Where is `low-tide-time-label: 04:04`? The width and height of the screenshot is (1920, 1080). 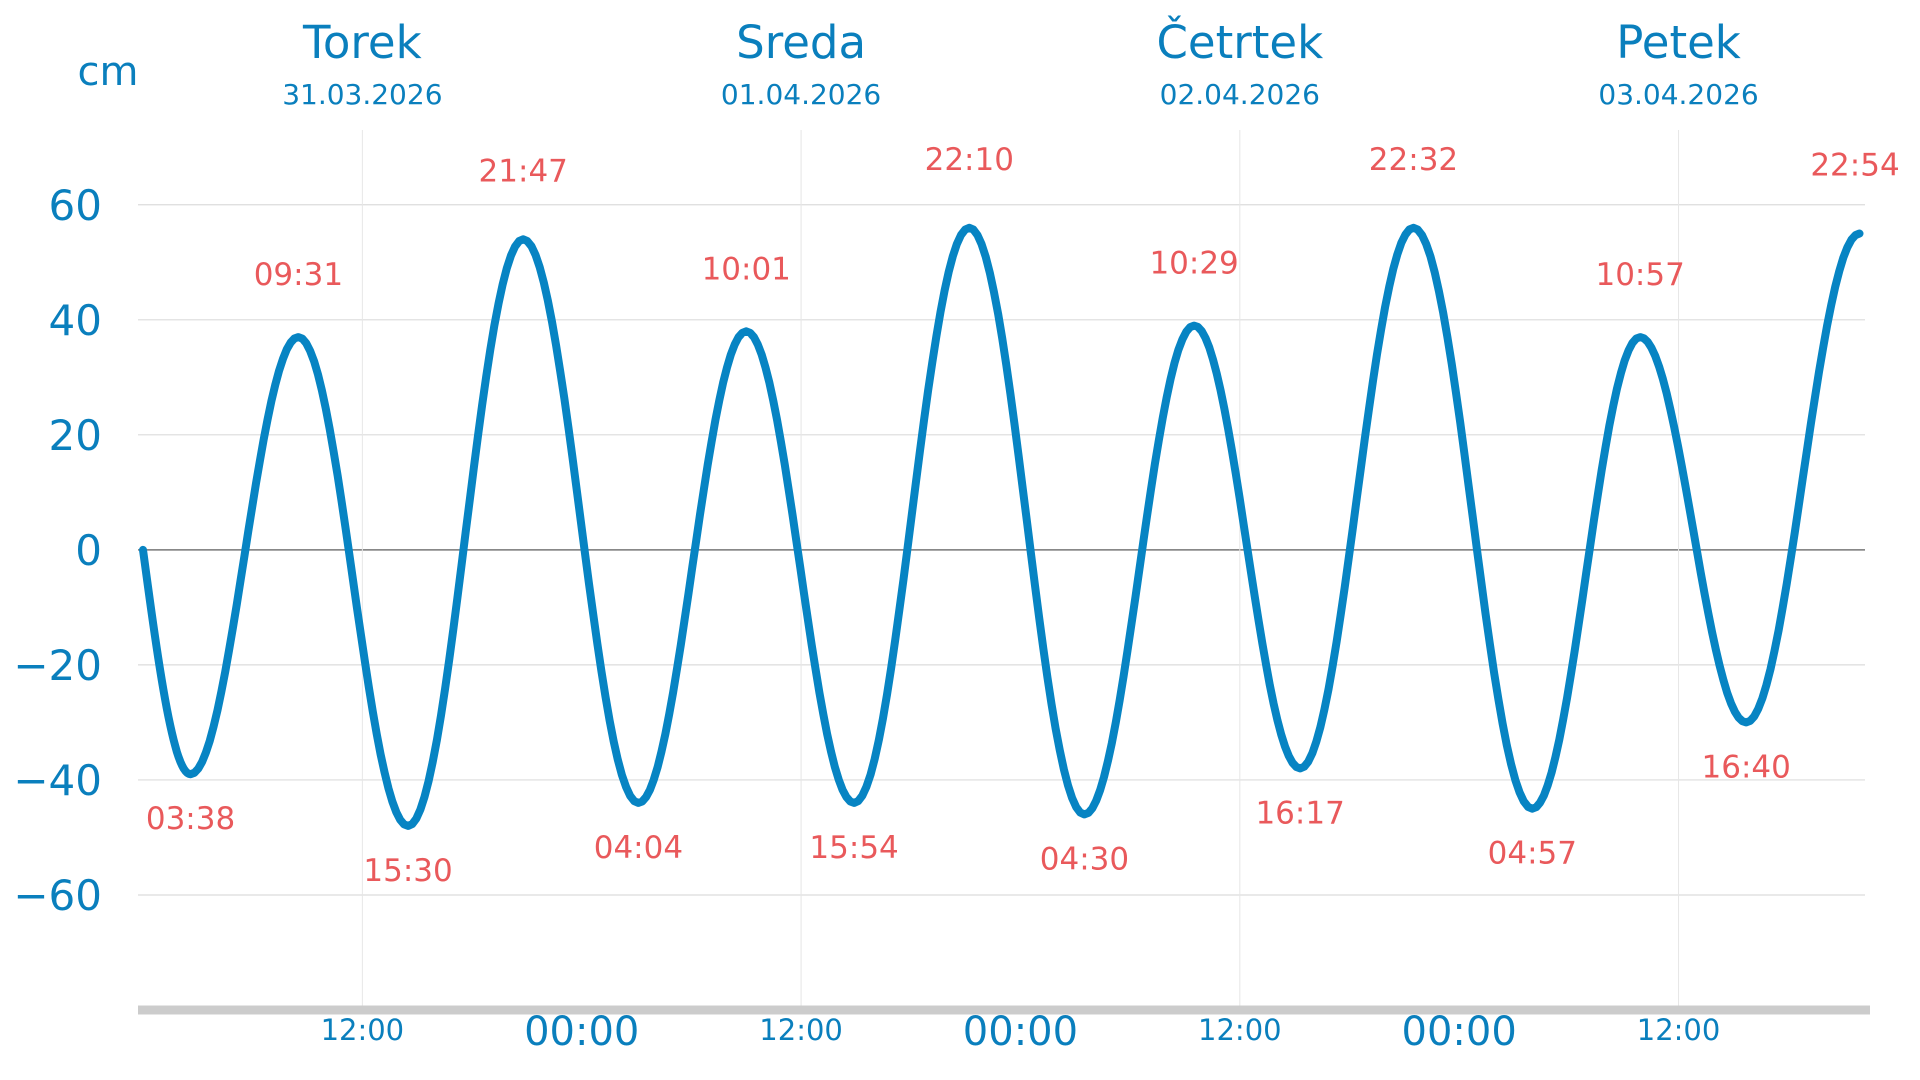
low-tide-time-label: 04:04 is located at coordinates (638, 848).